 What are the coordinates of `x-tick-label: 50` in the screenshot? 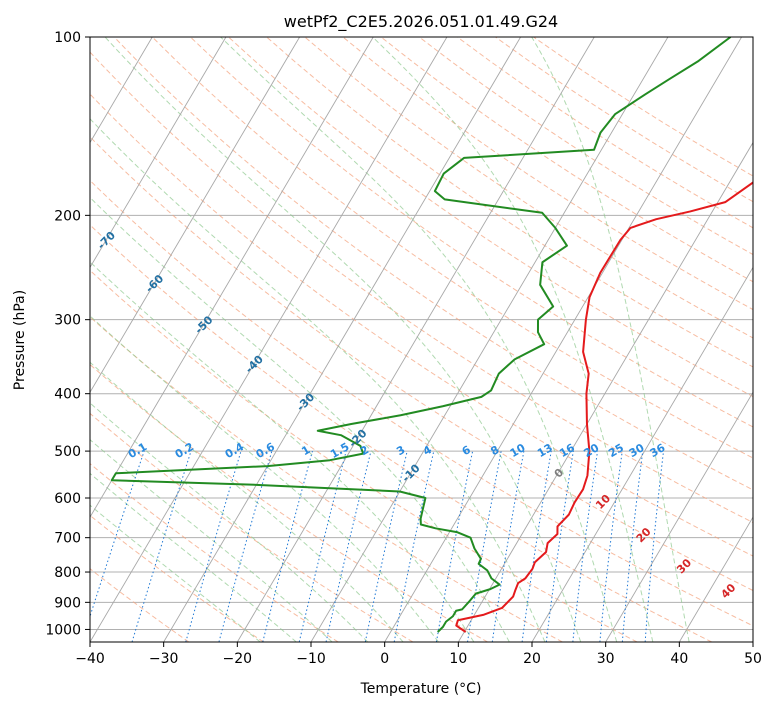 It's located at (753, 659).